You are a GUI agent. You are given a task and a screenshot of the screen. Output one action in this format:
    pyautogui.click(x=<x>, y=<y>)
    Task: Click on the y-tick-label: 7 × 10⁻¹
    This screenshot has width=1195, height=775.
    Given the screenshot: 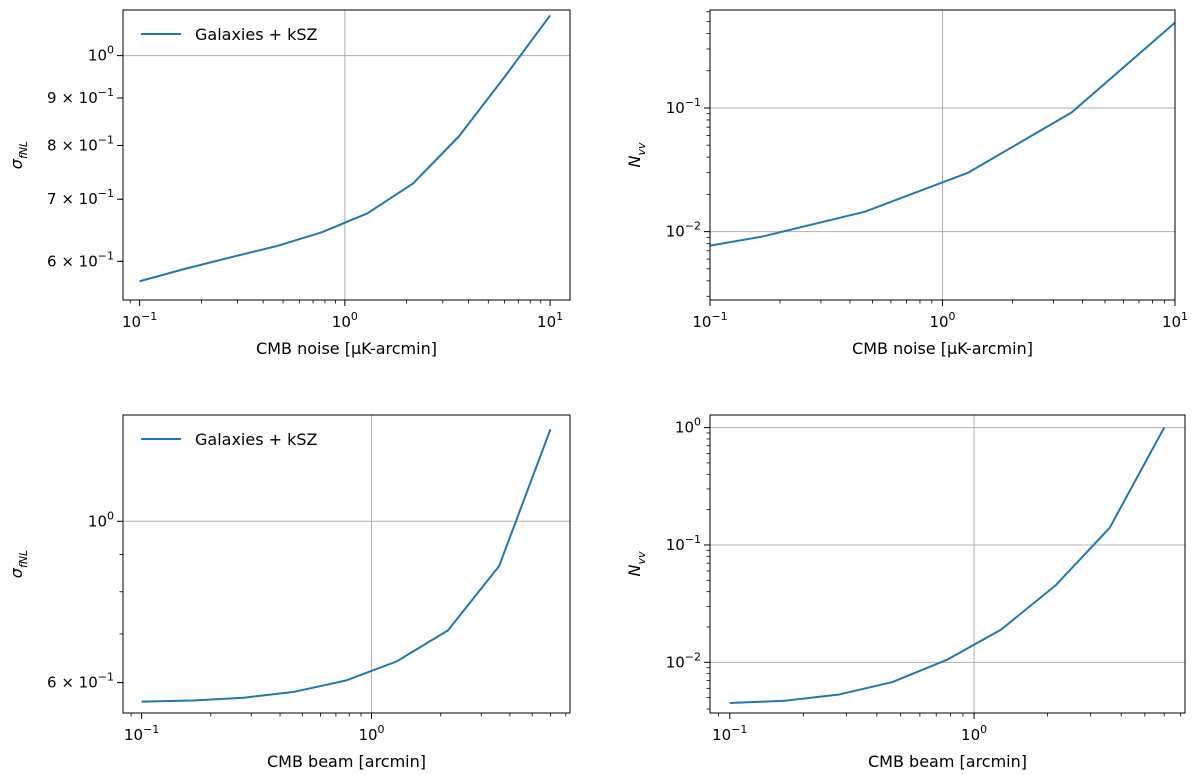 What is the action you would take?
    pyautogui.click(x=80, y=197)
    